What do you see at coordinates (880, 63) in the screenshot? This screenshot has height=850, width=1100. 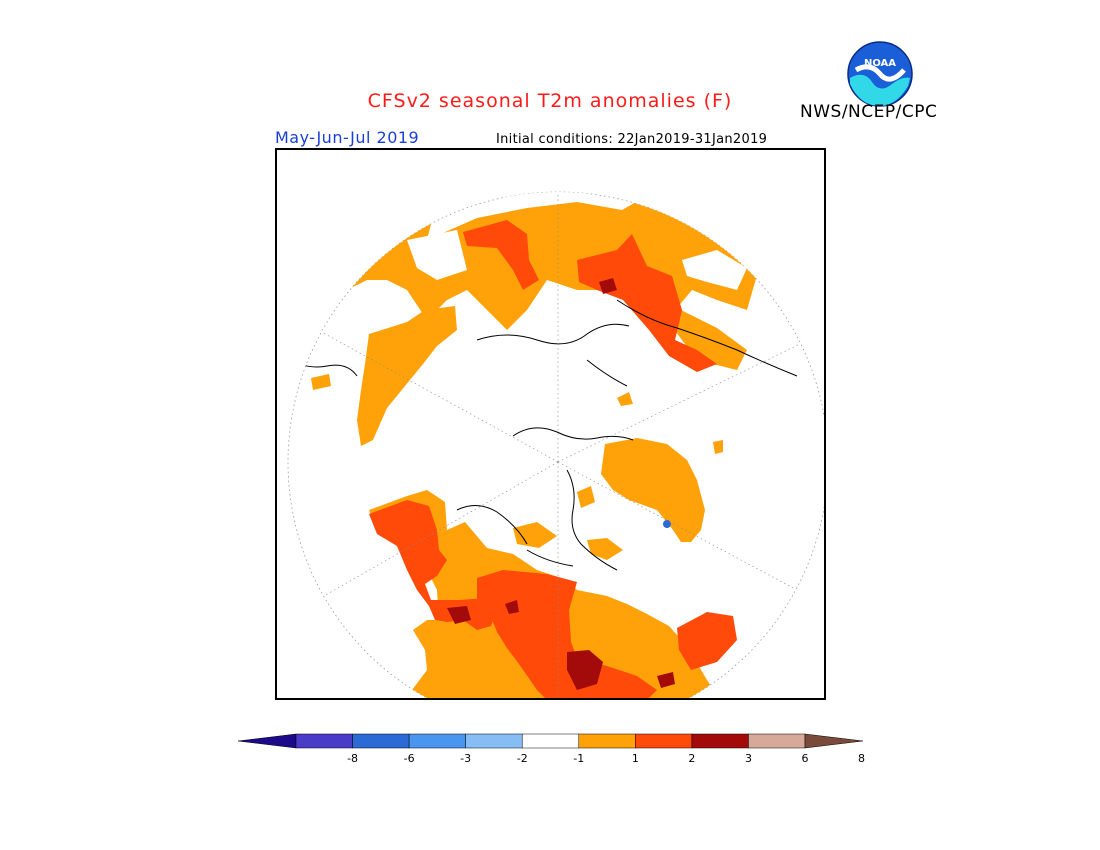 I see `svg-text: NOAA` at bounding box center [880, 63].